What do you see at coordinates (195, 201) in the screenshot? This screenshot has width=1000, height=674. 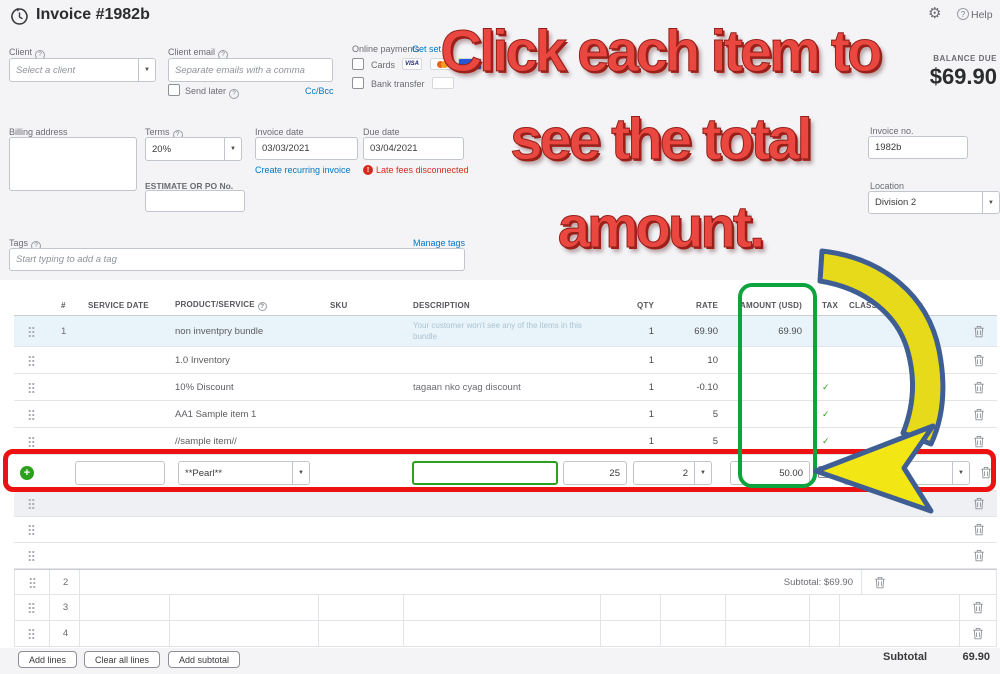 I see `estimate-po-input` at bounding box center [195, 201].